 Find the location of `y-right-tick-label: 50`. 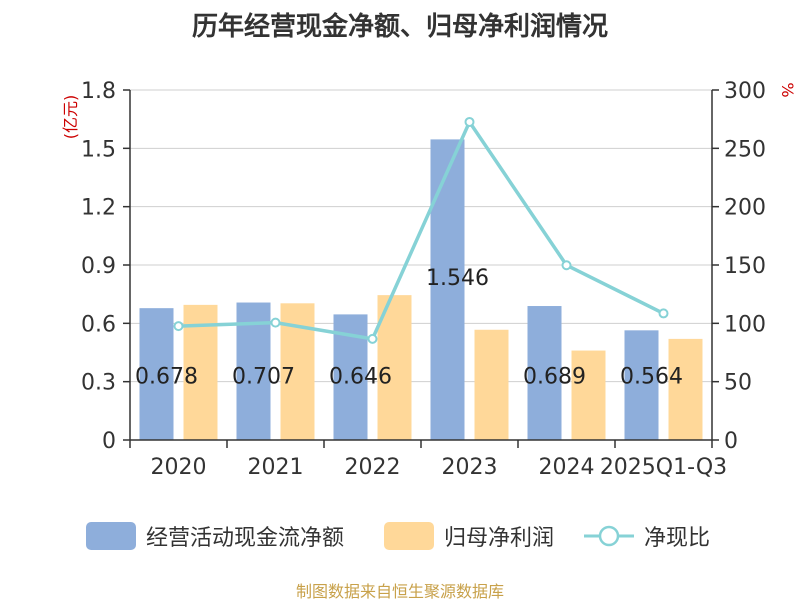

y-right-tick-label: 50 is located at coordinates (738, 383).